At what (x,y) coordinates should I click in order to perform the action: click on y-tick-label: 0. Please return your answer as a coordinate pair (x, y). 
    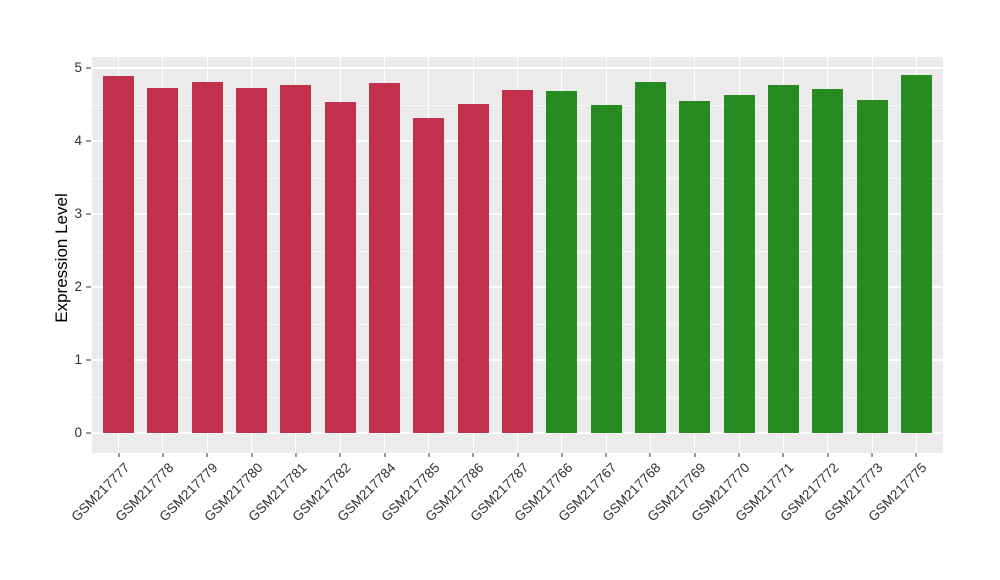
    Looking at the image, I should click on (78, 432).